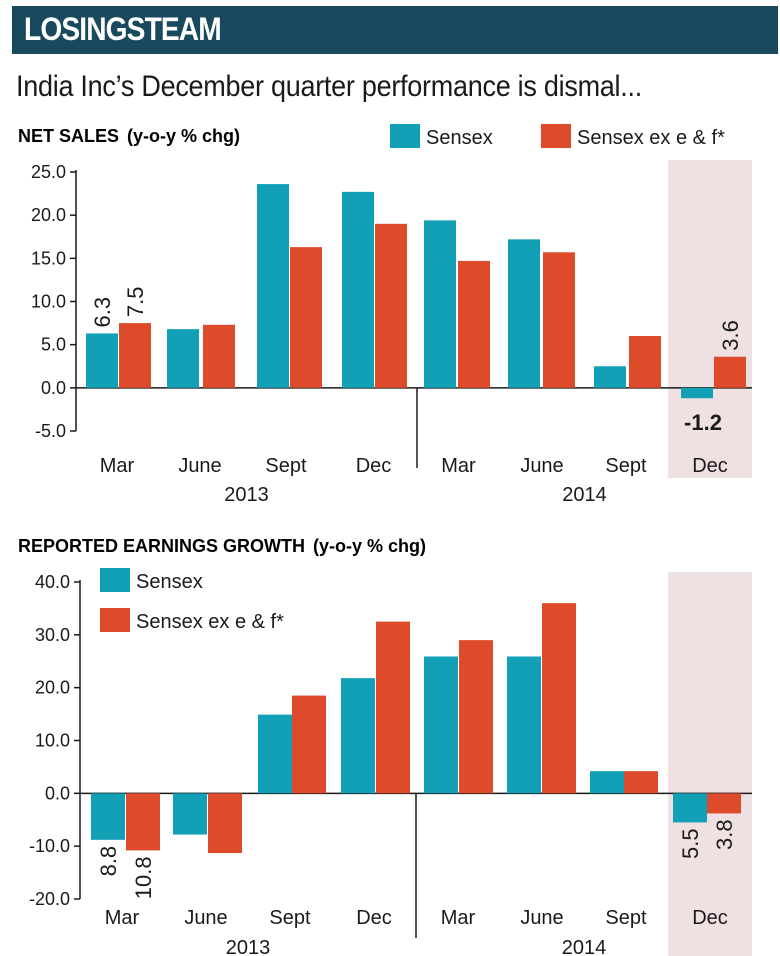 Image resolution: width=780 pixels, height=956 pixels. What do you see at coordinates (52, 582) in the screenshot?
I see `y-tick-label: 40.0` at bounding box center [52, 582].